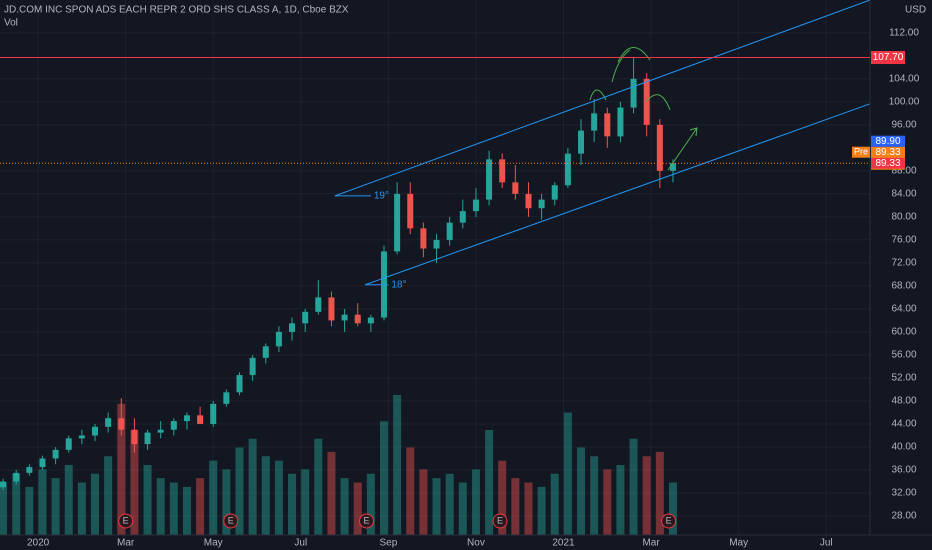 This screenshot has width=932, height=550. I want to click on price-badge-label: 107.70, so click(888, 57).